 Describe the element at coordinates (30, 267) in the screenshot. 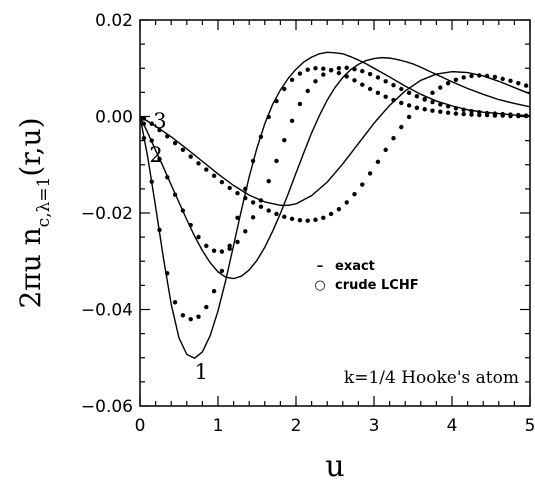

I see `y-axis-title-main: 2πu n` at that location.